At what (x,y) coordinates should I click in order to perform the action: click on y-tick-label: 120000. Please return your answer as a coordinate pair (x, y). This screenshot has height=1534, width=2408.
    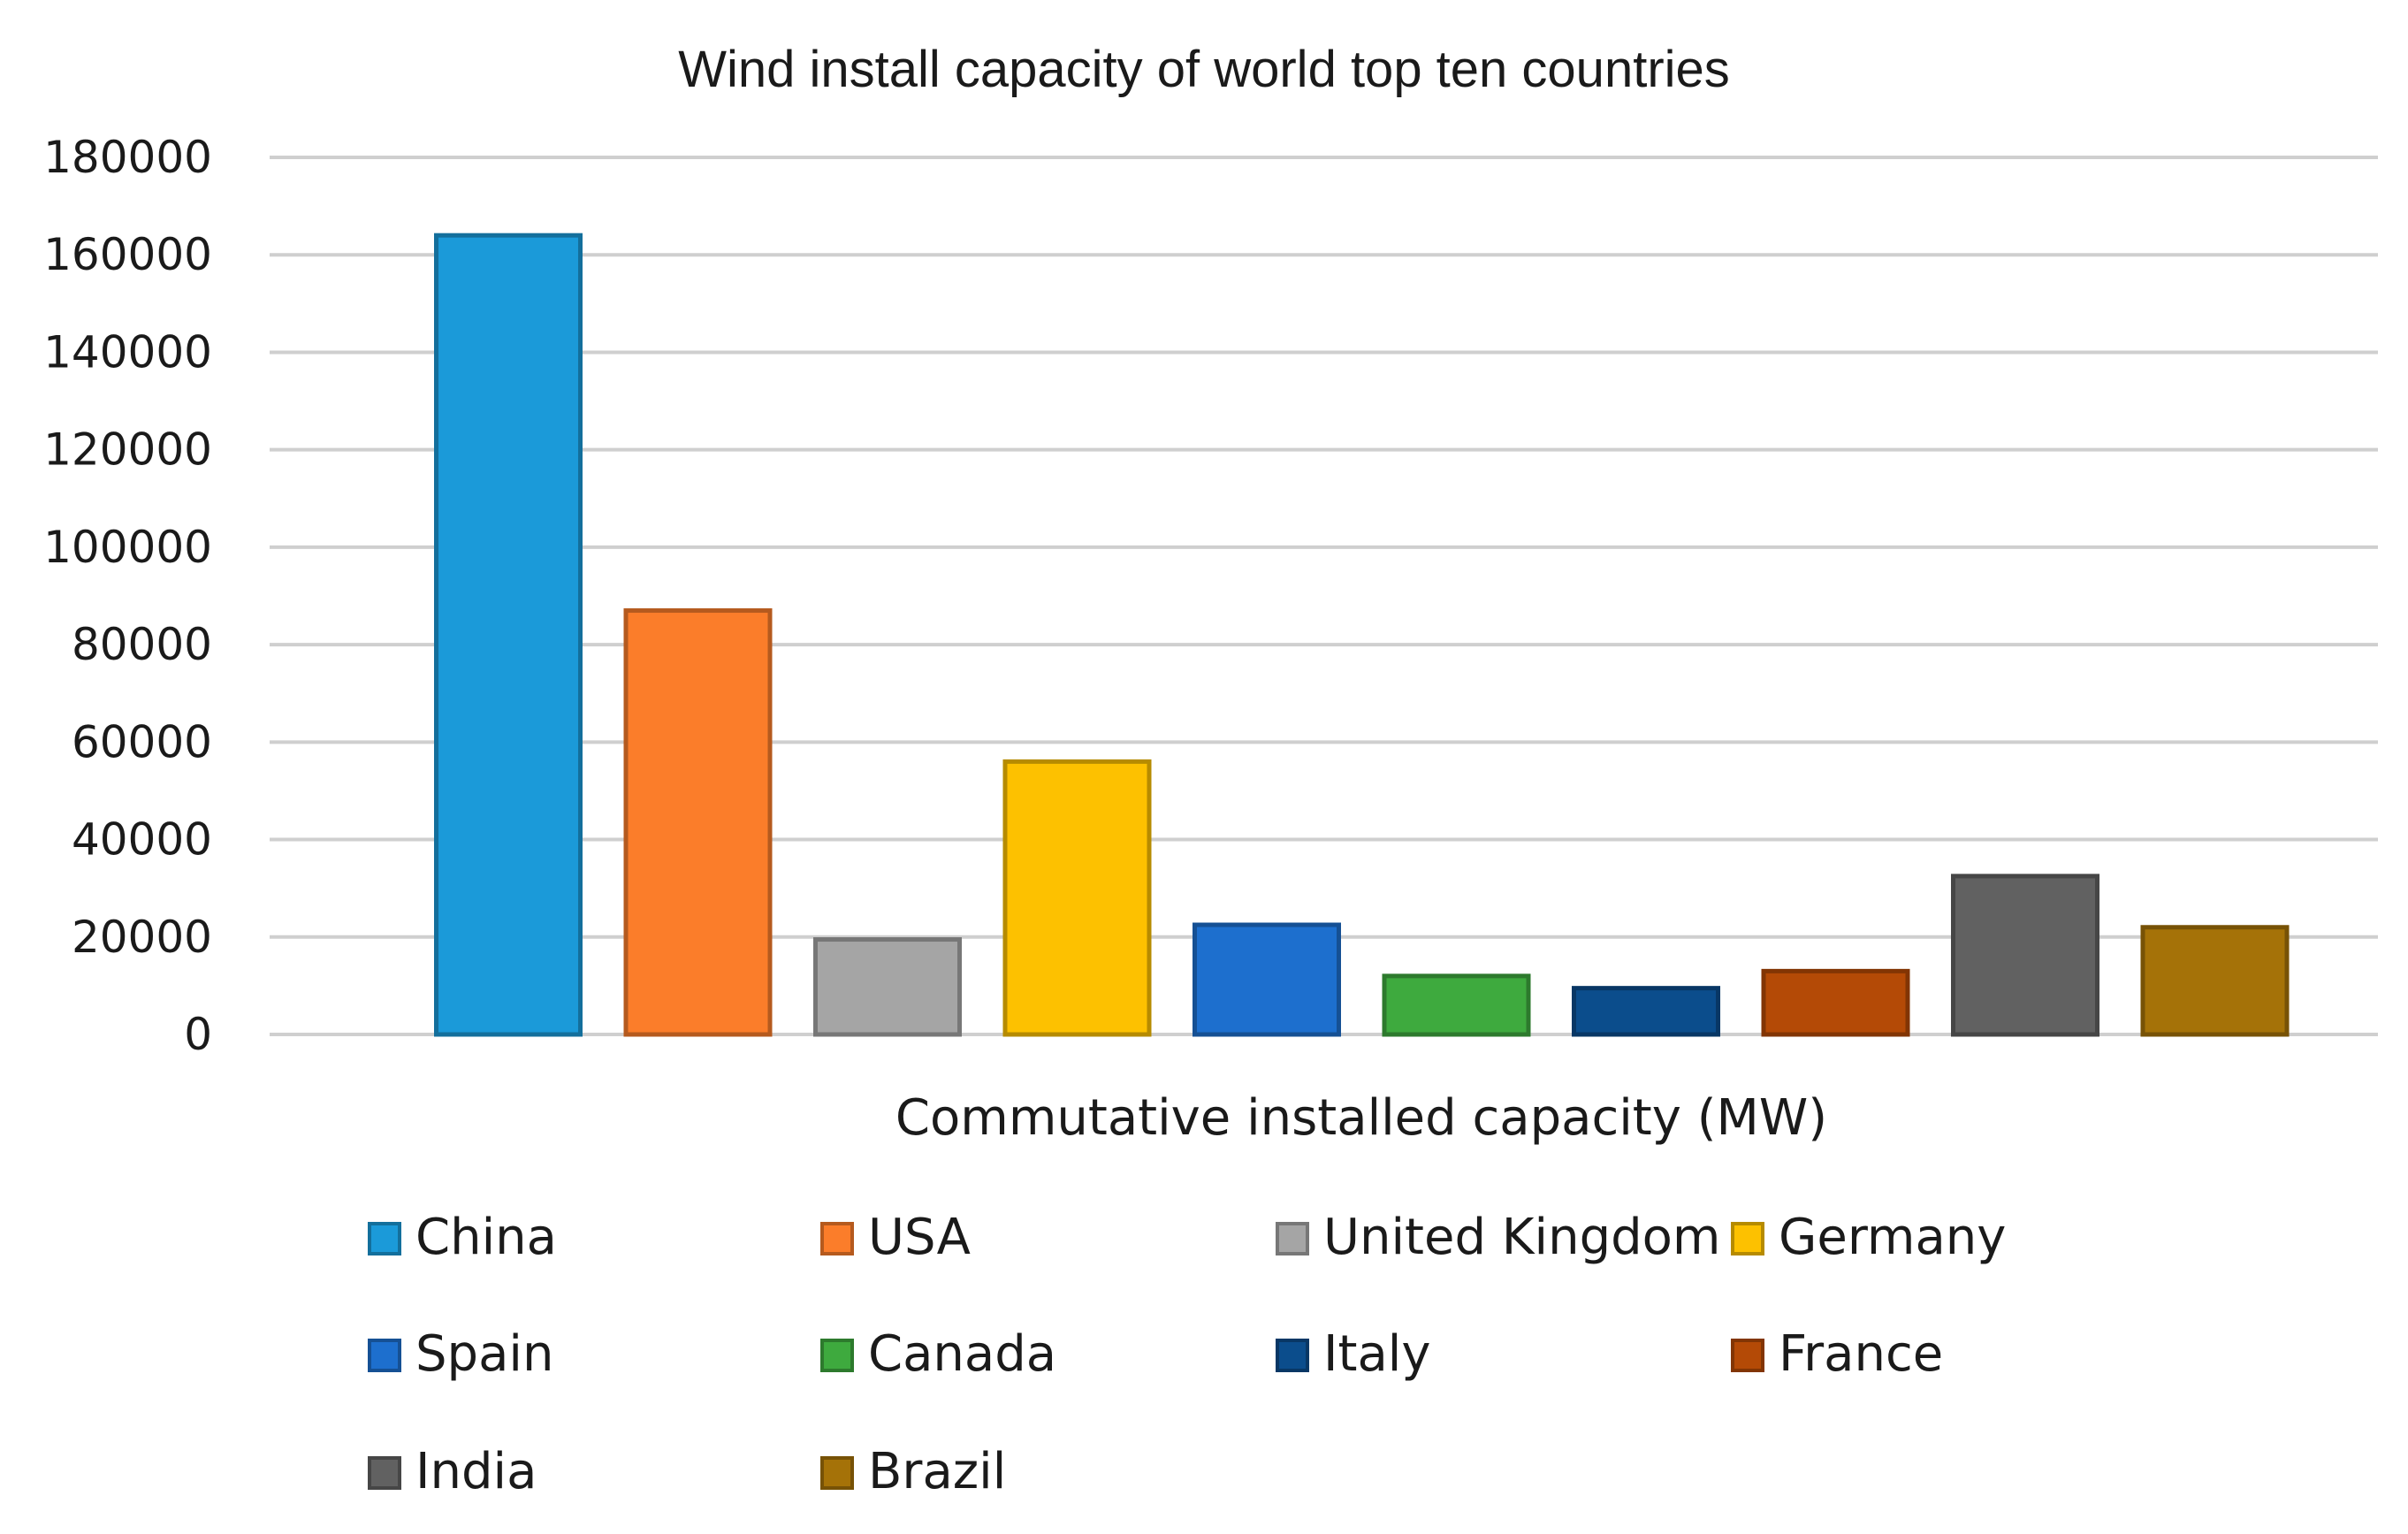
    Looking at the image, I should click on (127, 450).